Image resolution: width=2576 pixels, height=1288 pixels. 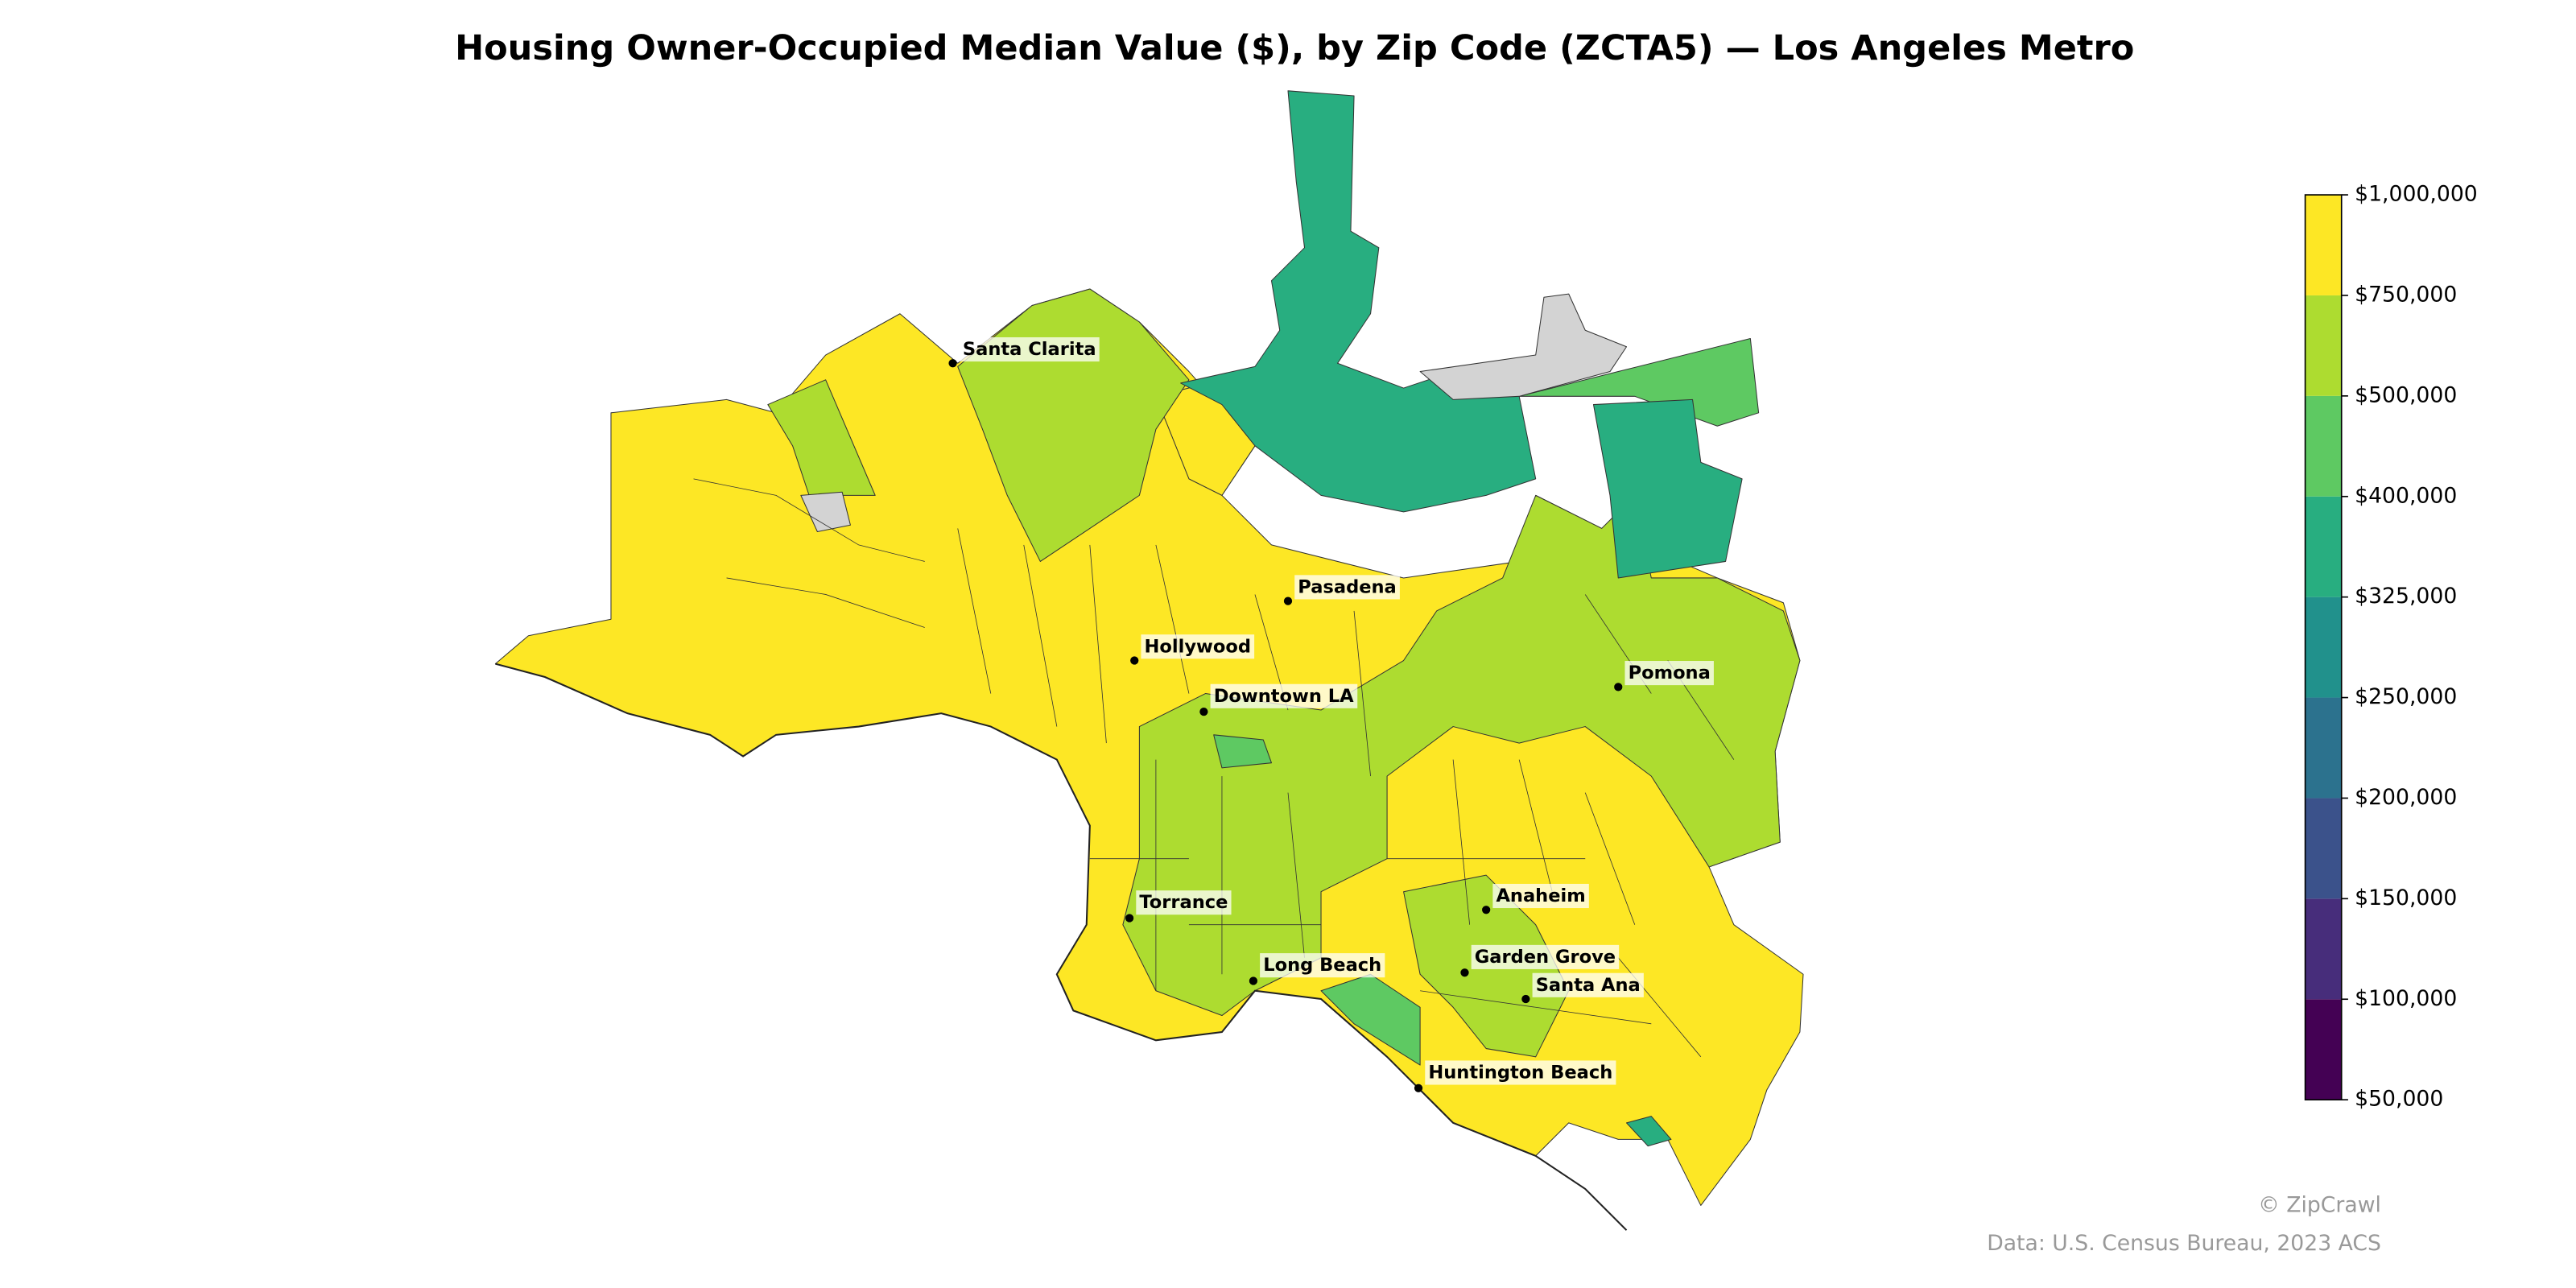 I want to click on colorbar-tick-label: $50,000, so click(x=2399, y=1099).